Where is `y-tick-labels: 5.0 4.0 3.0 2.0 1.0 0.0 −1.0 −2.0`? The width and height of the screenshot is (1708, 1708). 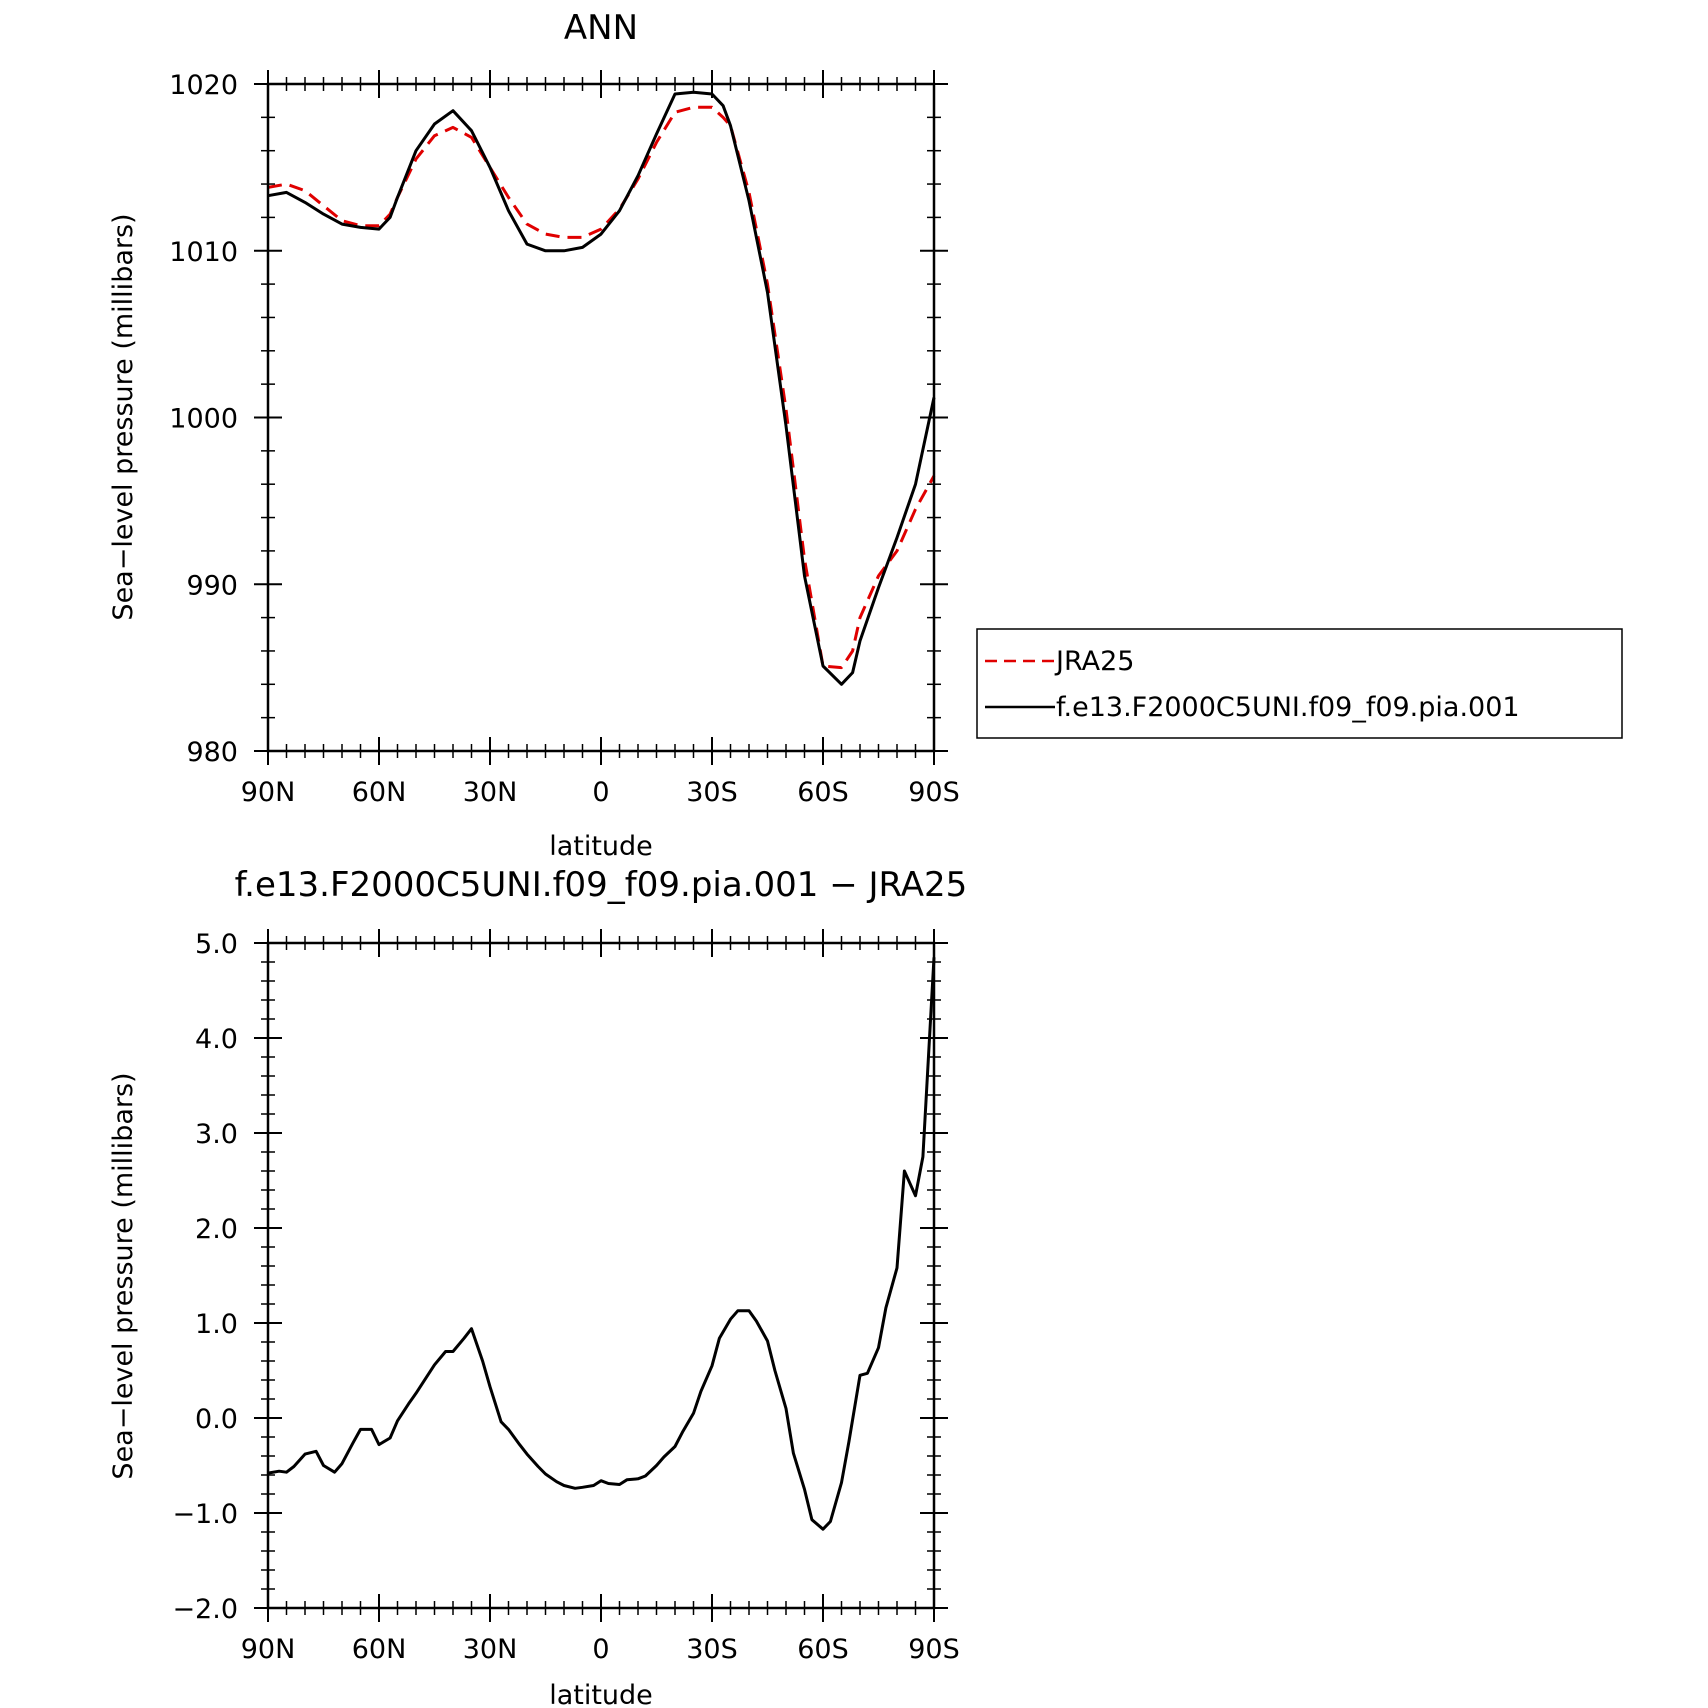
y-tick-labels: 5.0 4.0 3.0 2.0 1.0 0.0 −1.0 −2.0 is located at coordinates (205, 1277).